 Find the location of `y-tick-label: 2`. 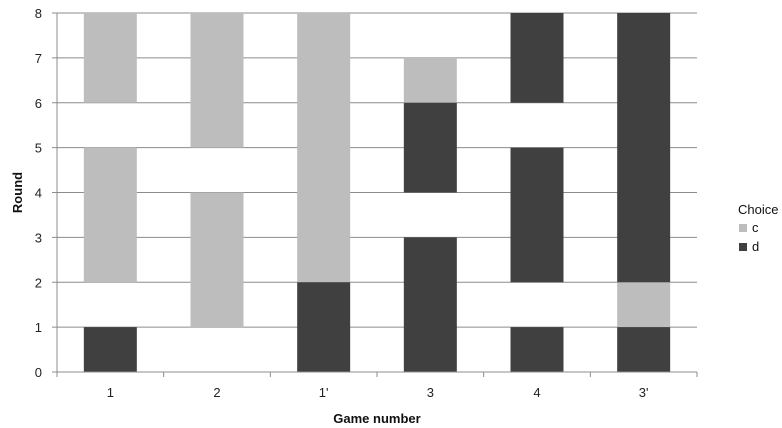

y-tick-label: 2 is located at coordinates (38, 282).